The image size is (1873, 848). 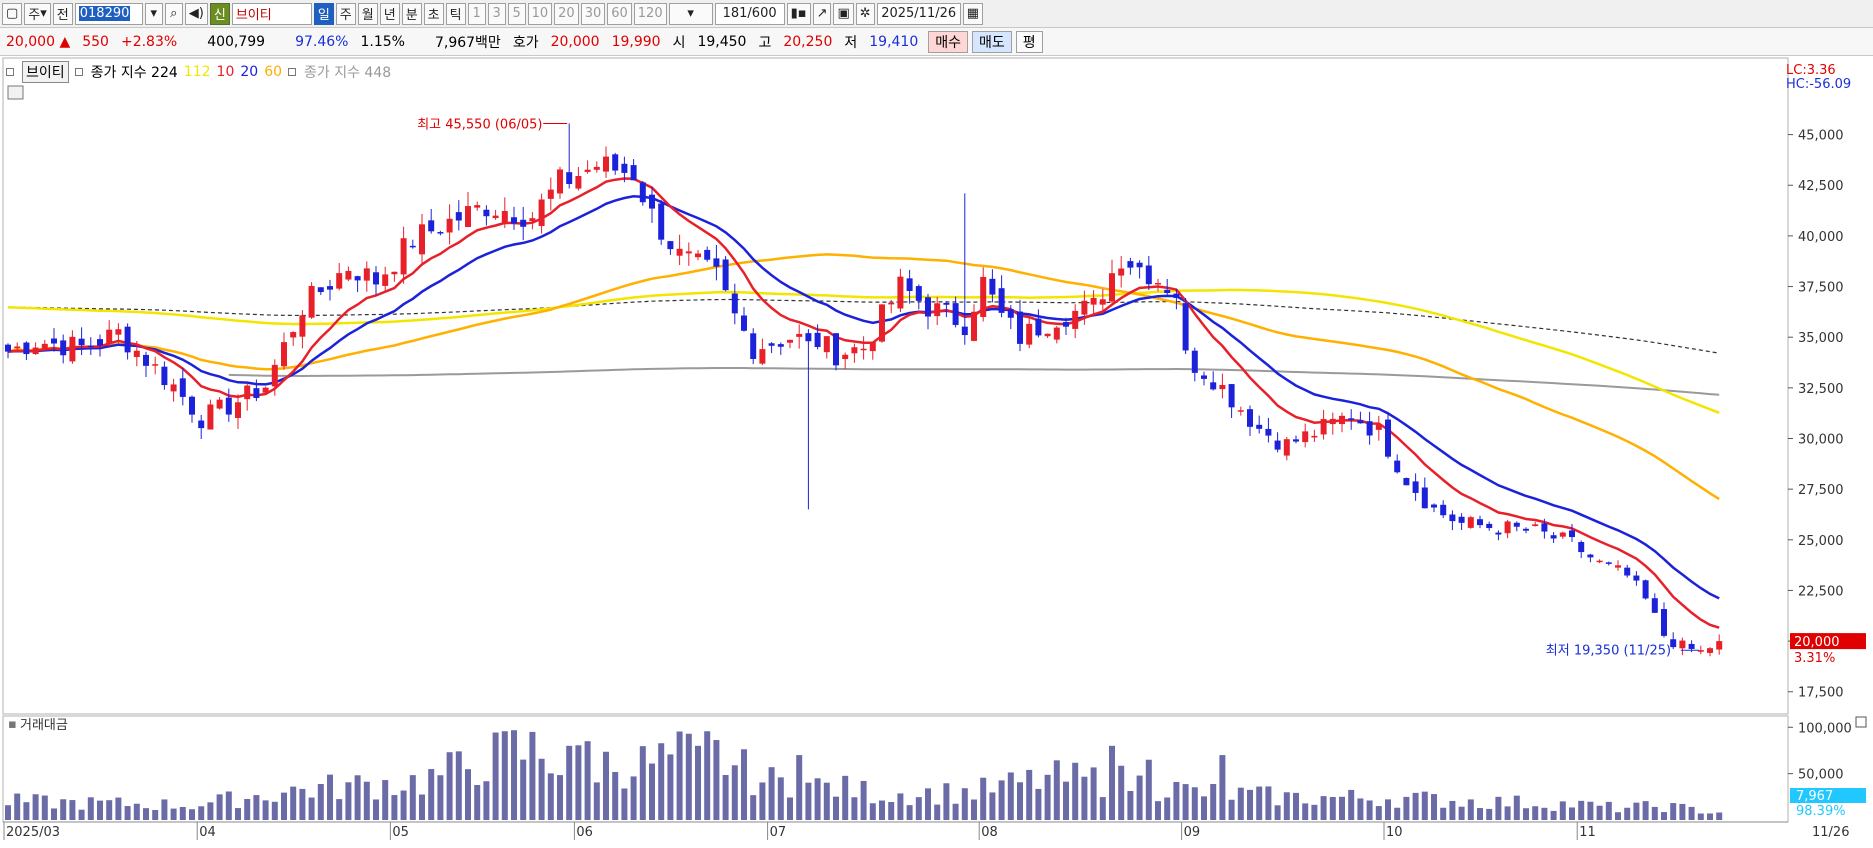 I want to click on period-type-select: 주 ▾, so click(x=37, y=13).